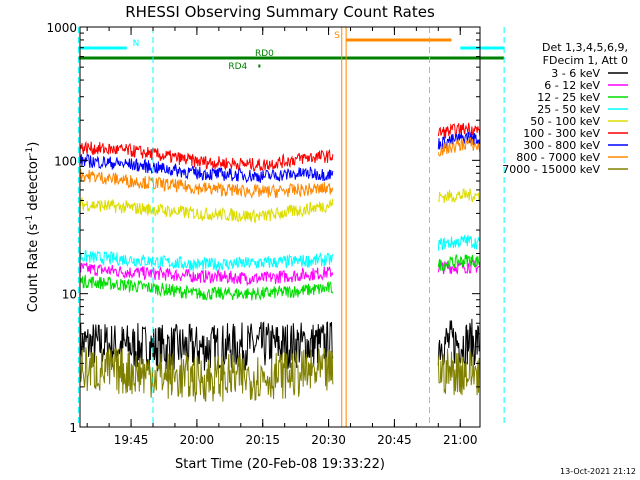  What do you see at coordinates (197, 440) in the screenshot?
I see `x-tick-label-1: 20:00` at bounding box center [197, 440].